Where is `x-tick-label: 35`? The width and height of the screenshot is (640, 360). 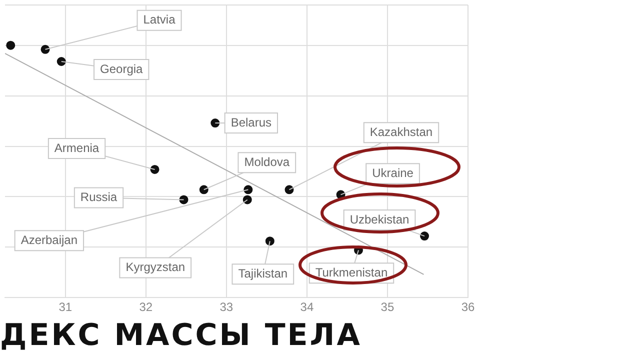 x-tick-label: 35 is located at coordinates (387, 307).